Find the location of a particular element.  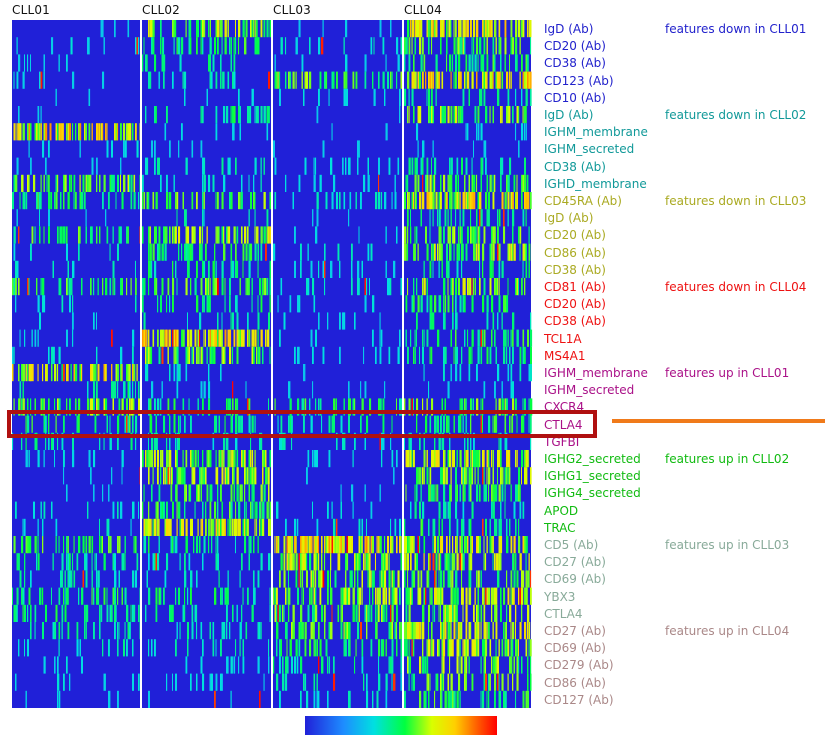

column-title-cll03: CLL03 is located at coordinates (292, 10).